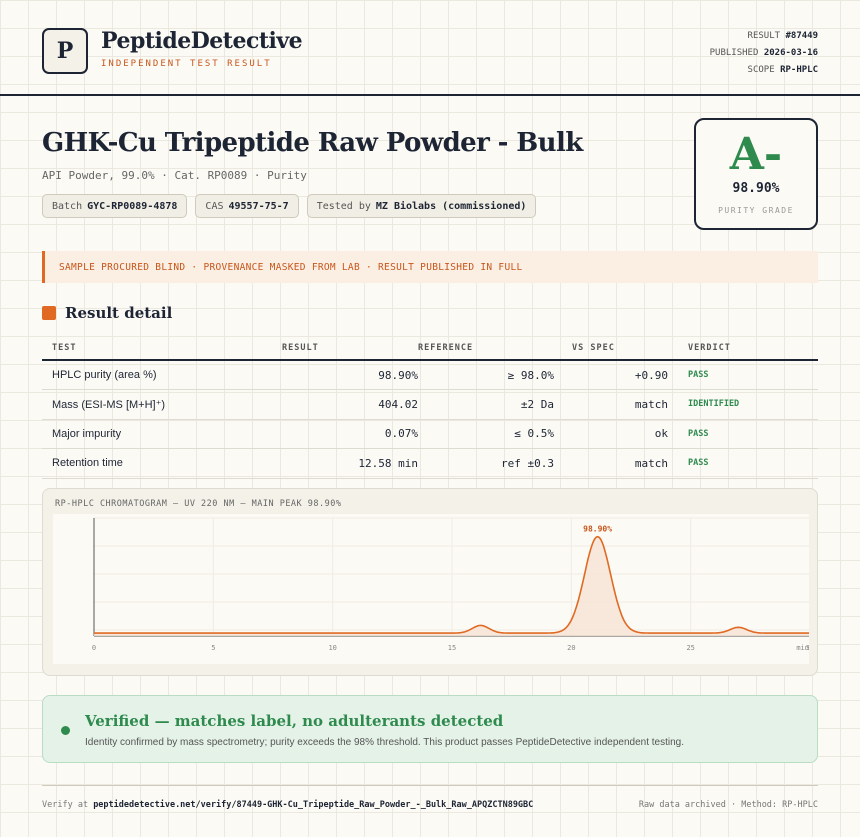 This screenshot has height=837, width=860. I want to click on product-title: GHK-Cu Tripeptide Raw Powder - Bulk, so click(312, 143).